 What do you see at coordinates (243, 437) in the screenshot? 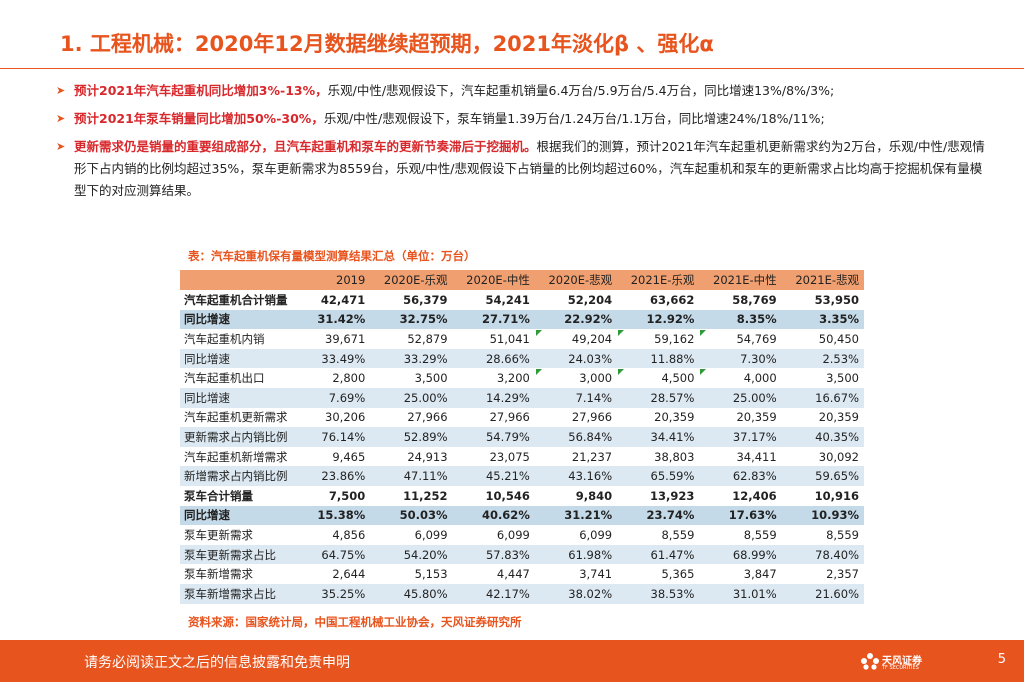
I see `row-label: 更新需求占内销比例` at bounding box center [243, 437].